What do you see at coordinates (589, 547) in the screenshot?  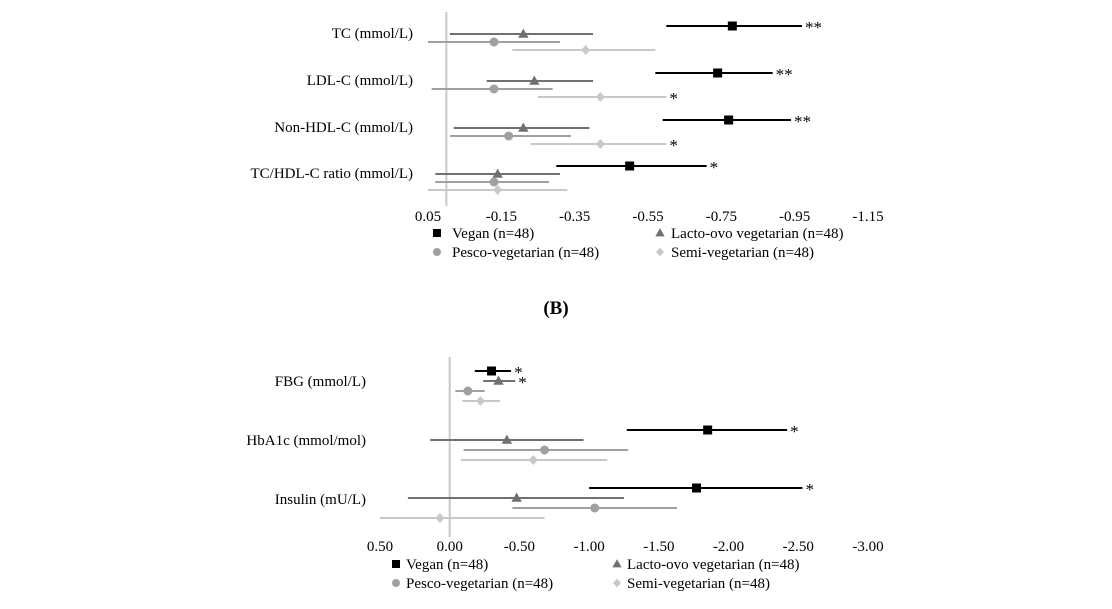 I see `chart2-tick-label: -1.00` at bounding box center [589, 547].